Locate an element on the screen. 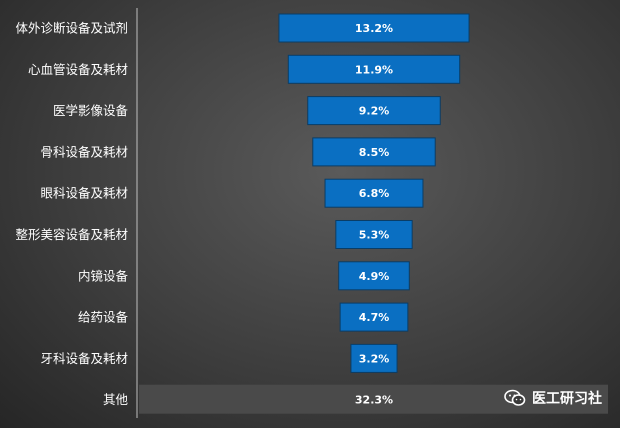  category-label: 整形美容设备及耗材 is located at coordinates (71, 234).